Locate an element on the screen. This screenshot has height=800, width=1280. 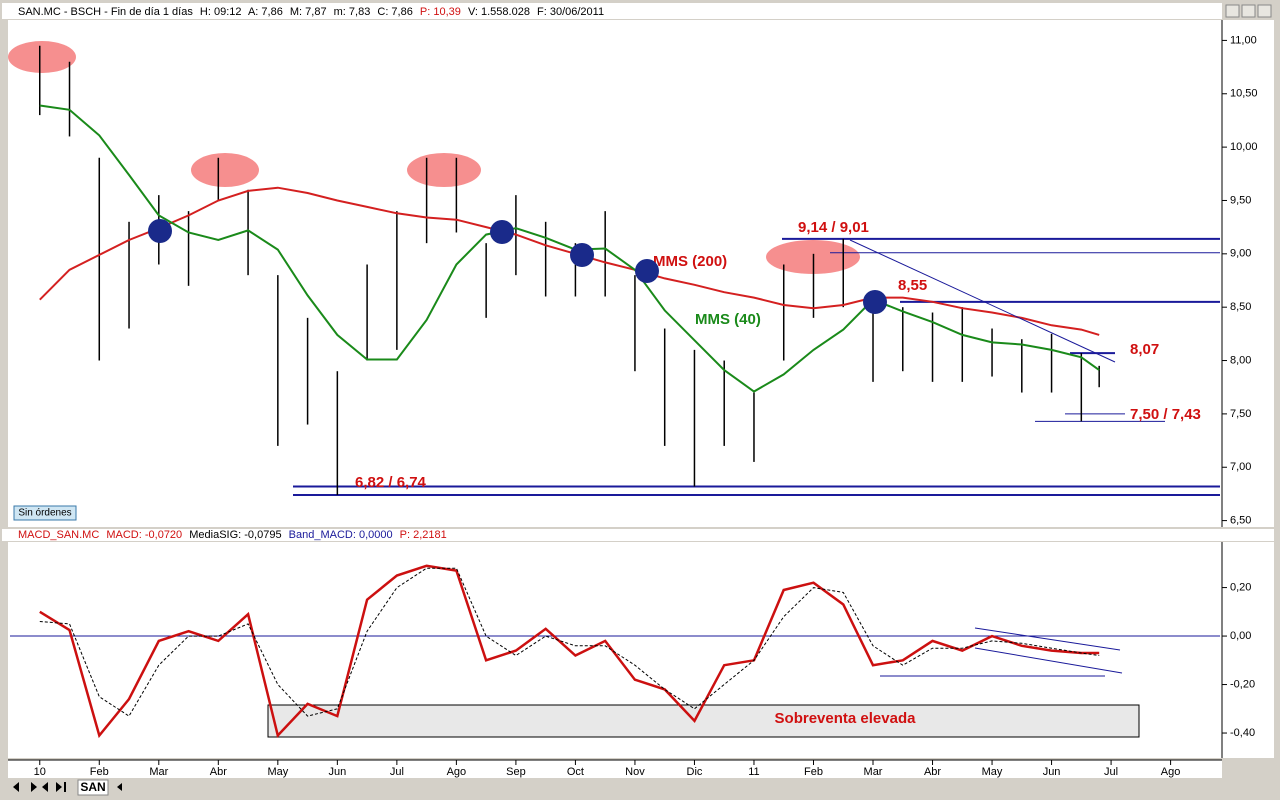
x-tick-label: Nov is located at coordinates (635, 772).